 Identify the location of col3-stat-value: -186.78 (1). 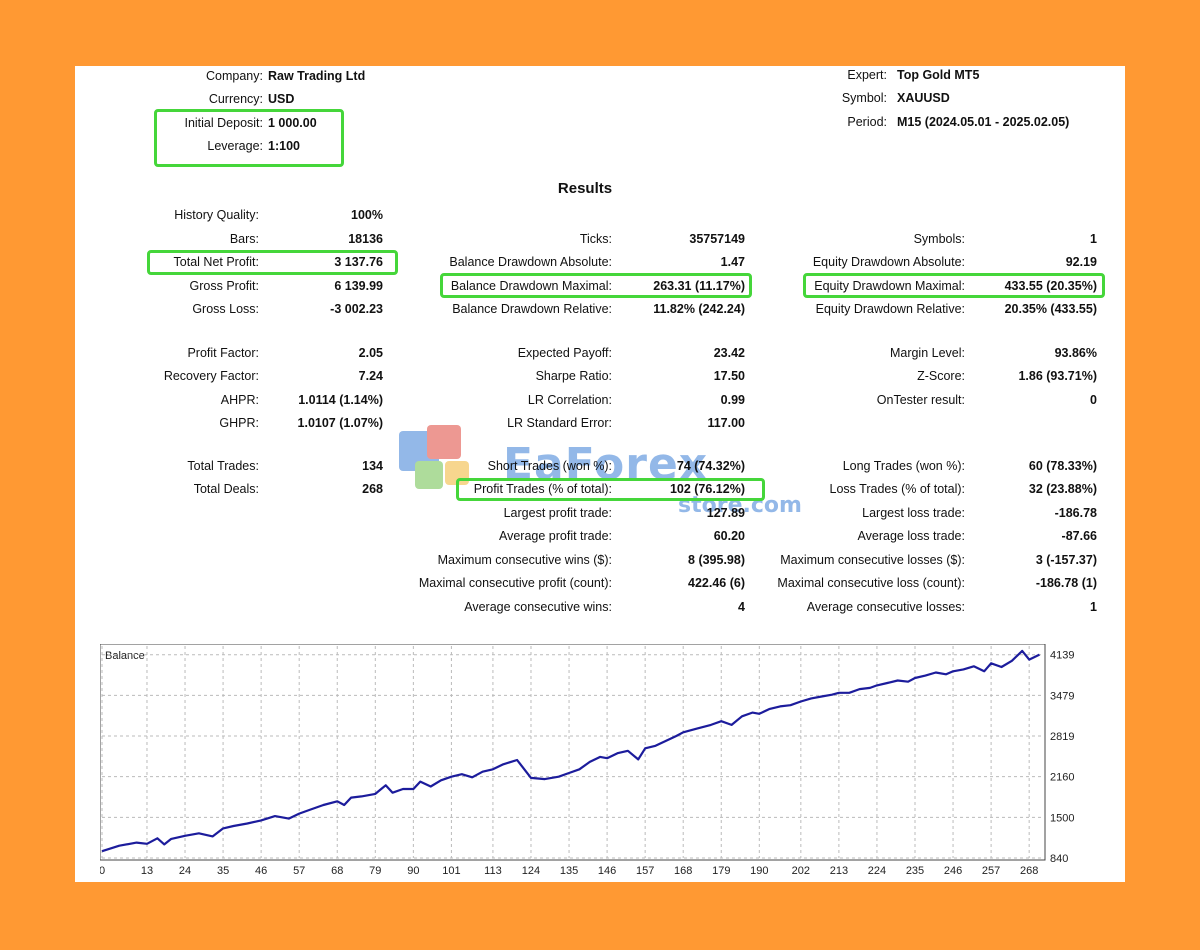
(1066, 583).